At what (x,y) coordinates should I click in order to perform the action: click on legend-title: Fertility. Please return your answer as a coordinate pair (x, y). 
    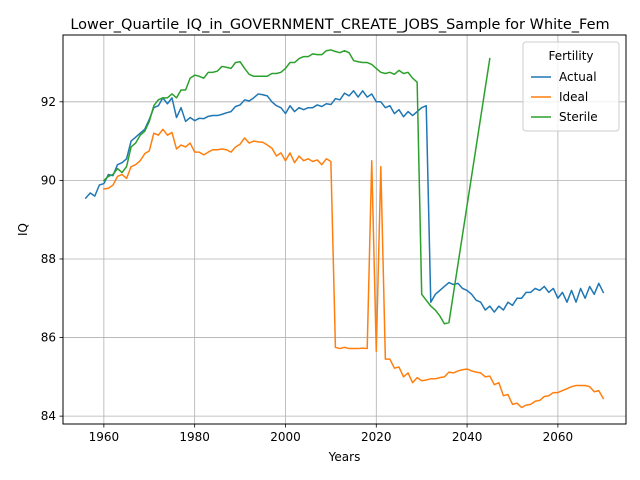
    Looking at the image, I should click on (570, 56).